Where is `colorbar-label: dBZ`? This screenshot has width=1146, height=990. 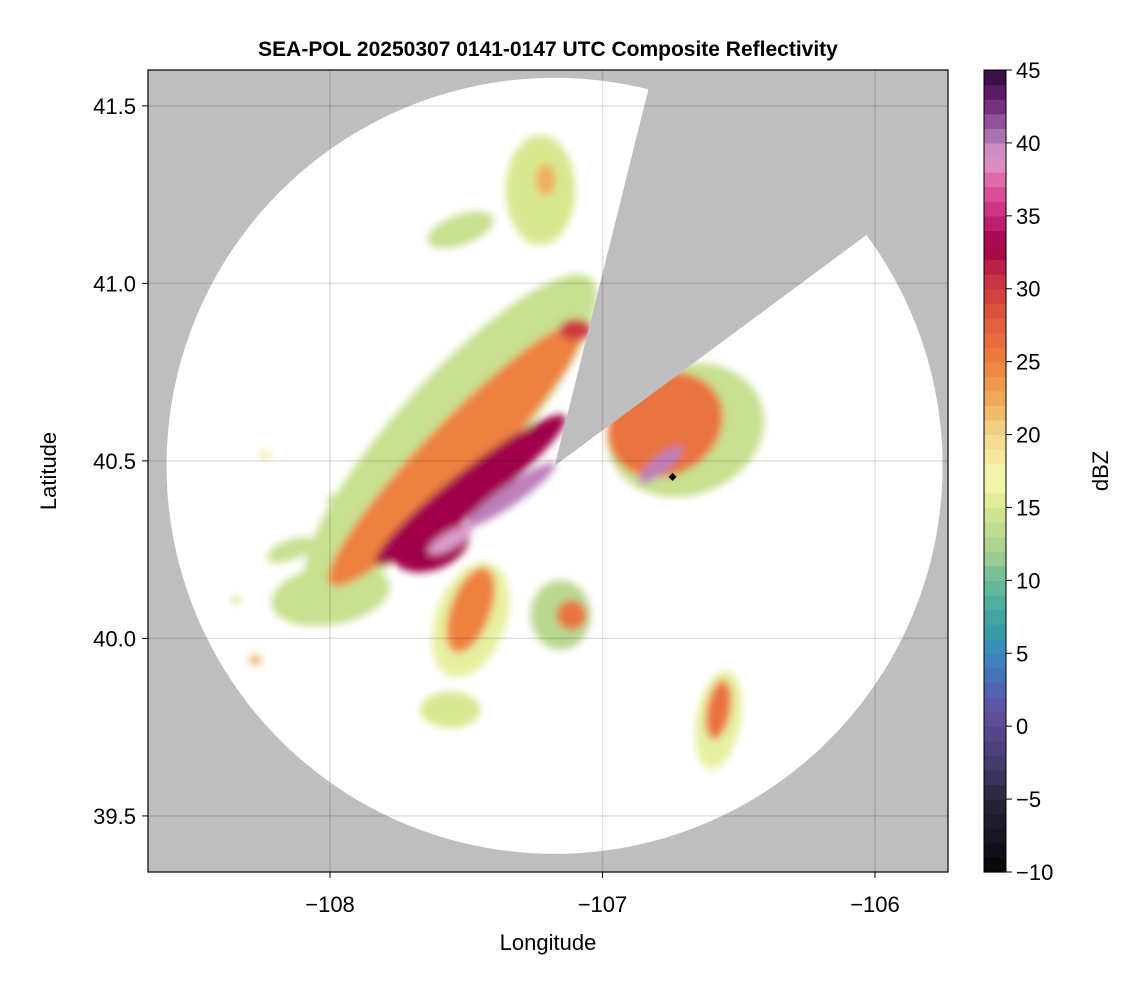 colorbar-label: dBZ is located at coordinates (1100, 471).